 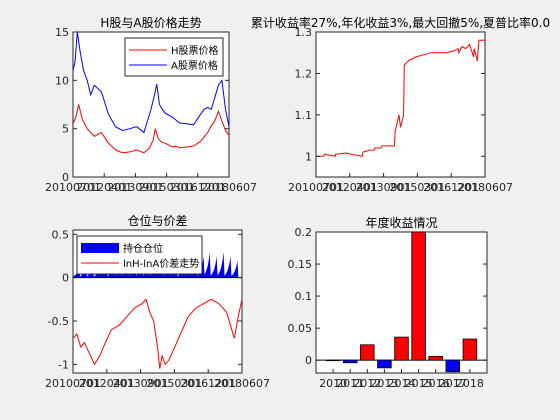 I want to click on annual-xtick-label: 2015, so click(x=419, y=383).